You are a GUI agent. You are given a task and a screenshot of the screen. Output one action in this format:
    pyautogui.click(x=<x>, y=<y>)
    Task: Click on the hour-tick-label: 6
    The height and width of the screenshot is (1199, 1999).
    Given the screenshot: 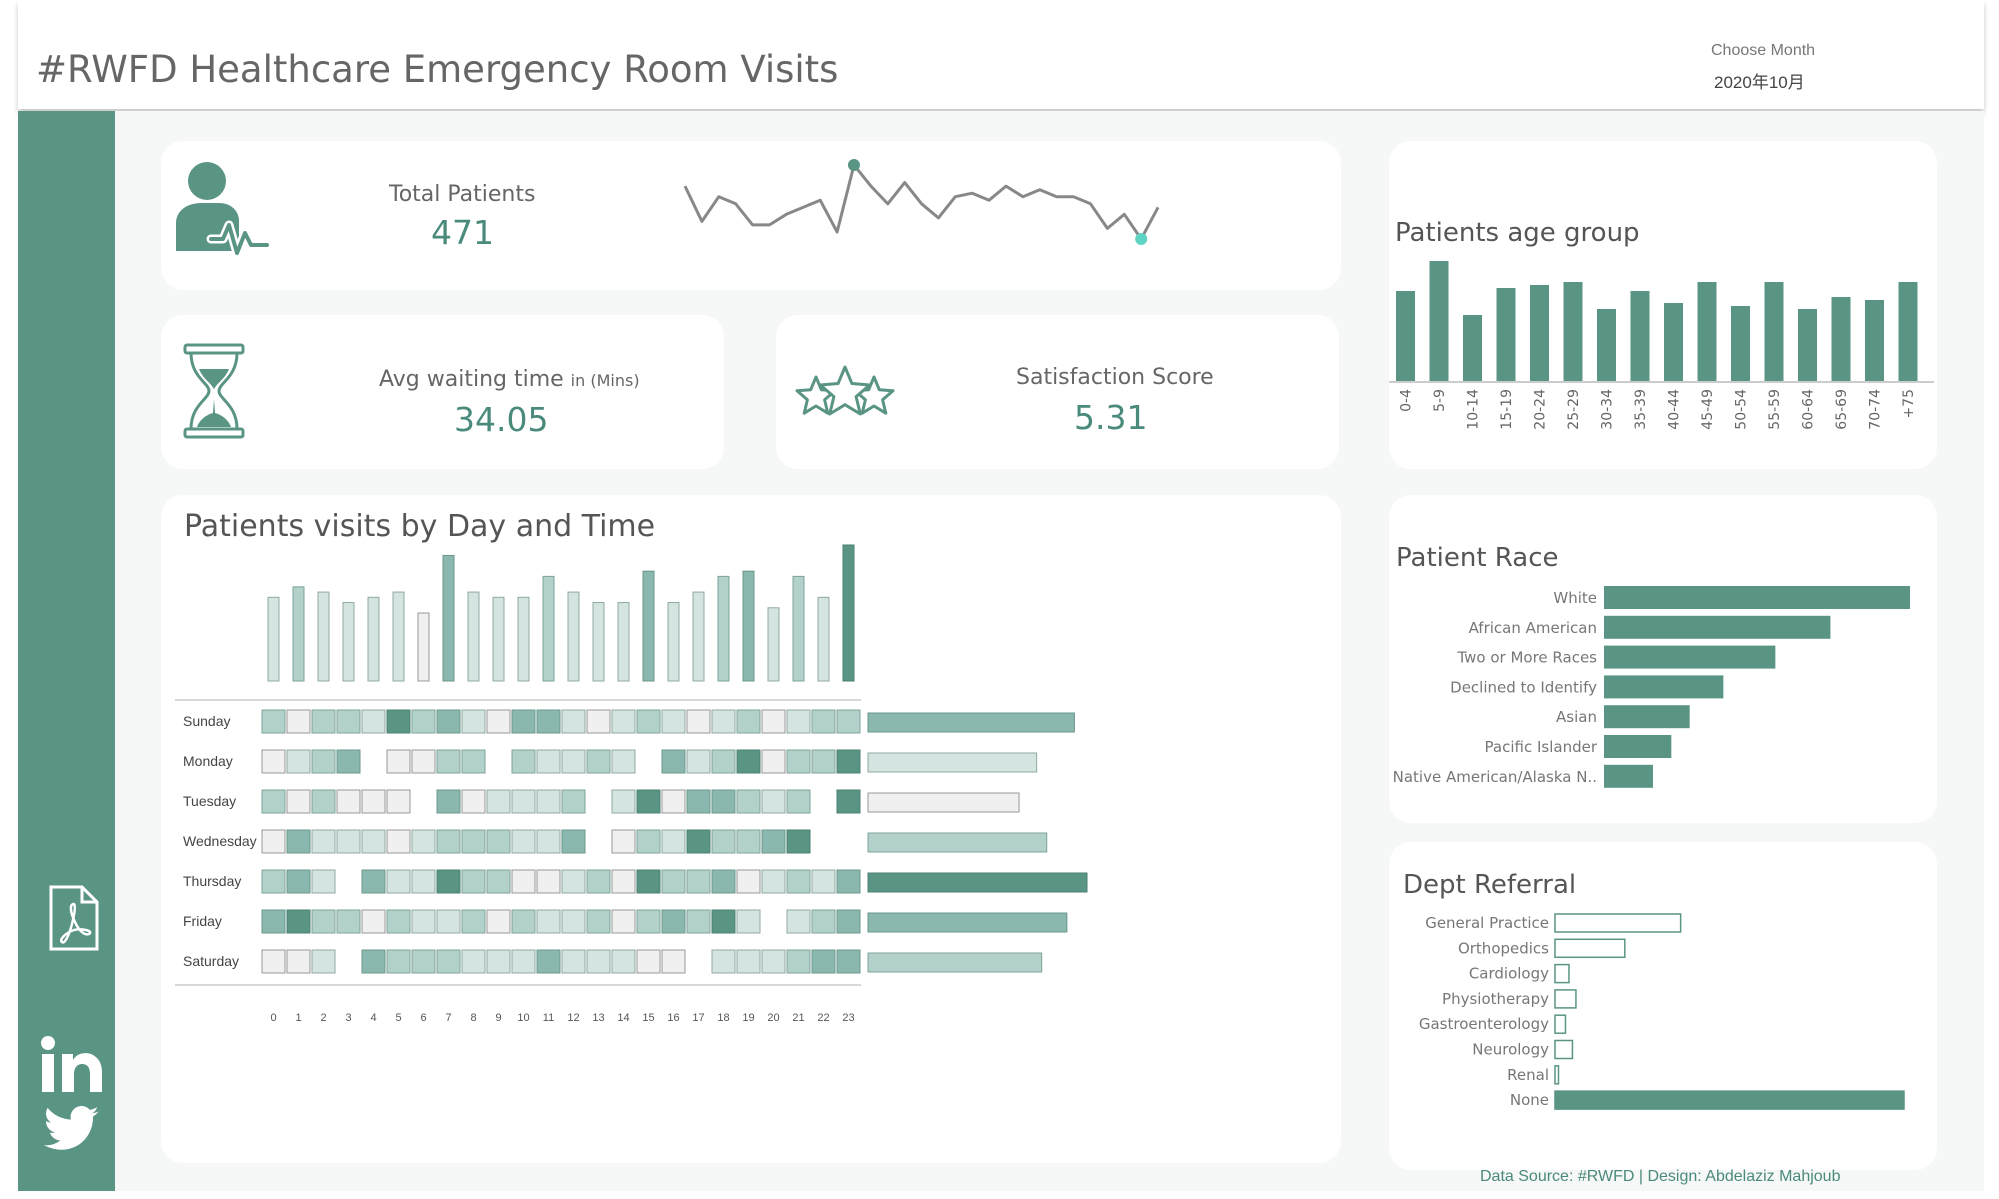 What is the action you would take?
    pyautogui.click(x=423, y=1018)
    